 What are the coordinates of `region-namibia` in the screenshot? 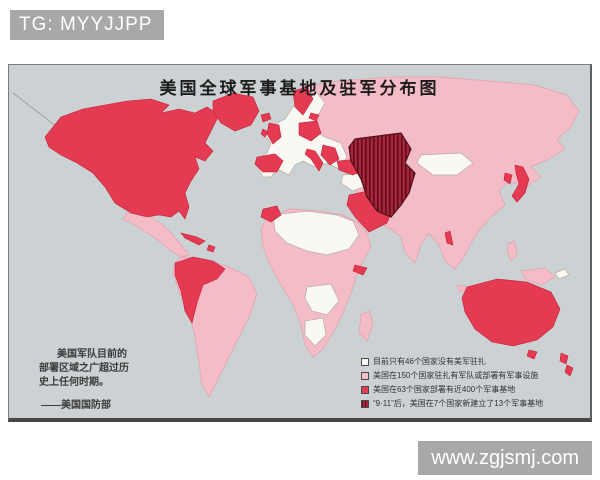 It's located at (315, 332).